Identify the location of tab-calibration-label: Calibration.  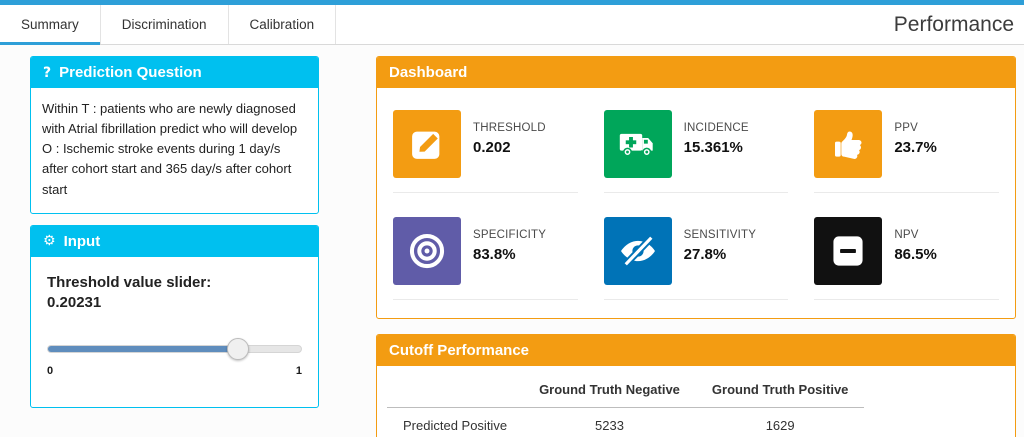
(282, 24).